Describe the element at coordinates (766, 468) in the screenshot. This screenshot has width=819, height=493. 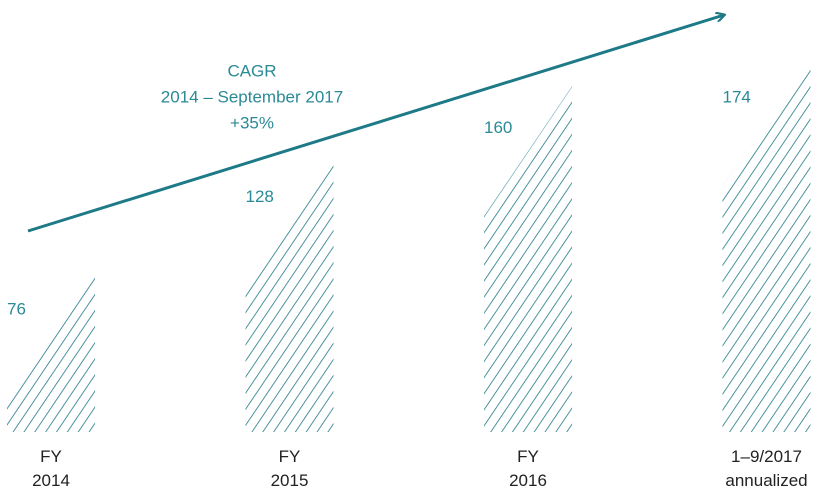
I see `x-tick-label: 1–9/2017 annualized` at that location.